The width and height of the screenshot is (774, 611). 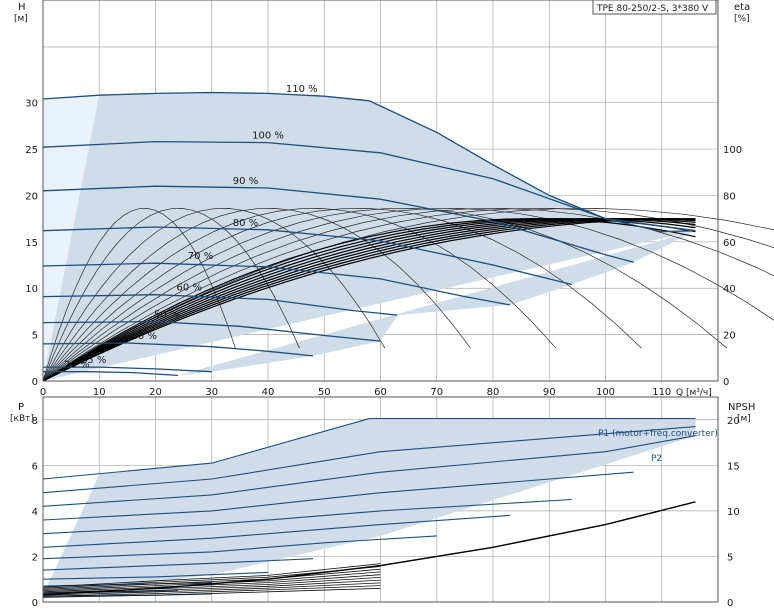 What do you see at coordinates (726, 382) in the screenshot?
I see `eta-tick-label: 0` at bounding box center [726, 382].